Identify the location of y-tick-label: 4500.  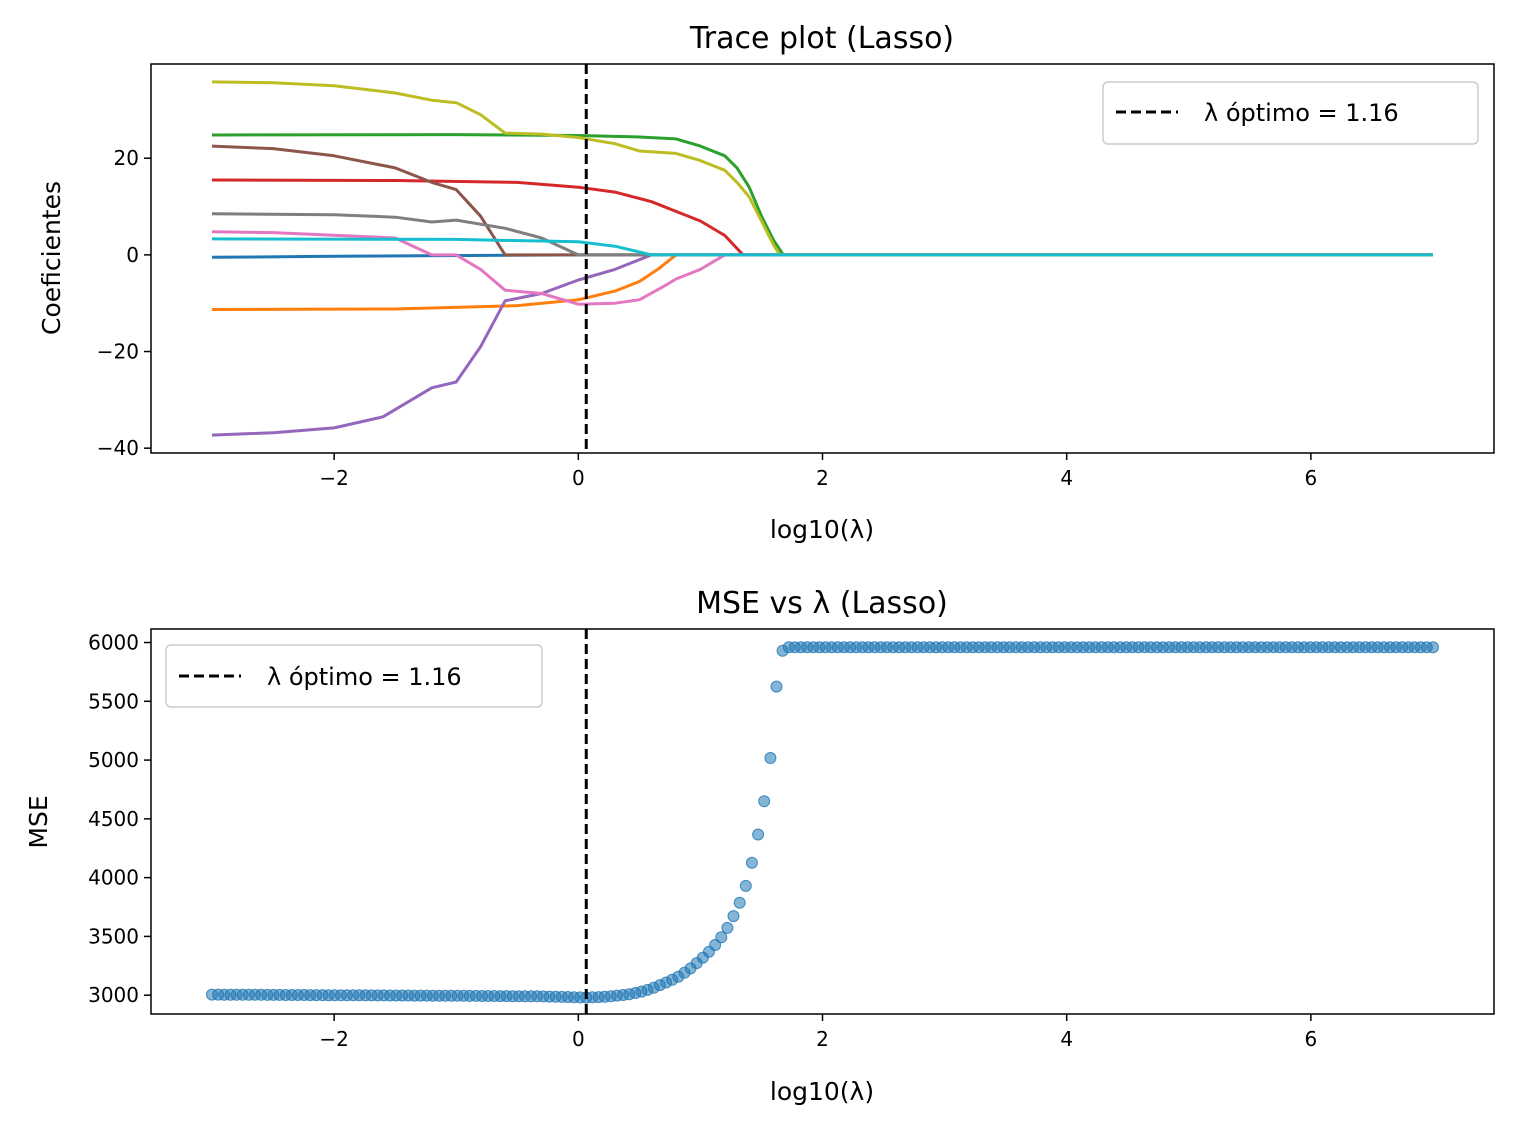
(113, 819).